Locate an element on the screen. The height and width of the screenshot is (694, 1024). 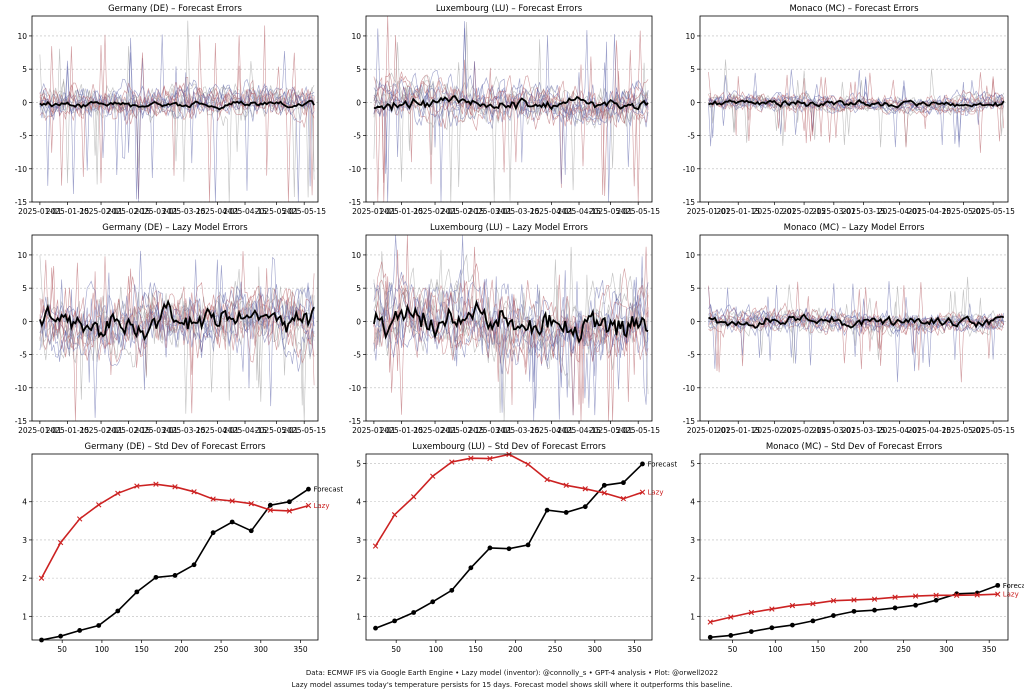
forecast-series-line is located at coordinates (509, 546).